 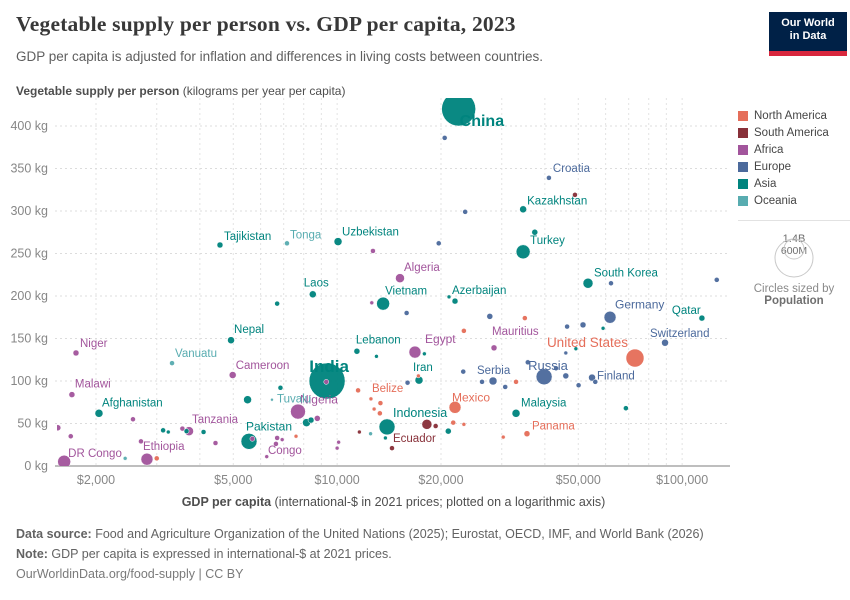 What do you see at coordinates (544, 376) in the screenshot?
I see `data-point-russia` at bounding box center [544, 376].